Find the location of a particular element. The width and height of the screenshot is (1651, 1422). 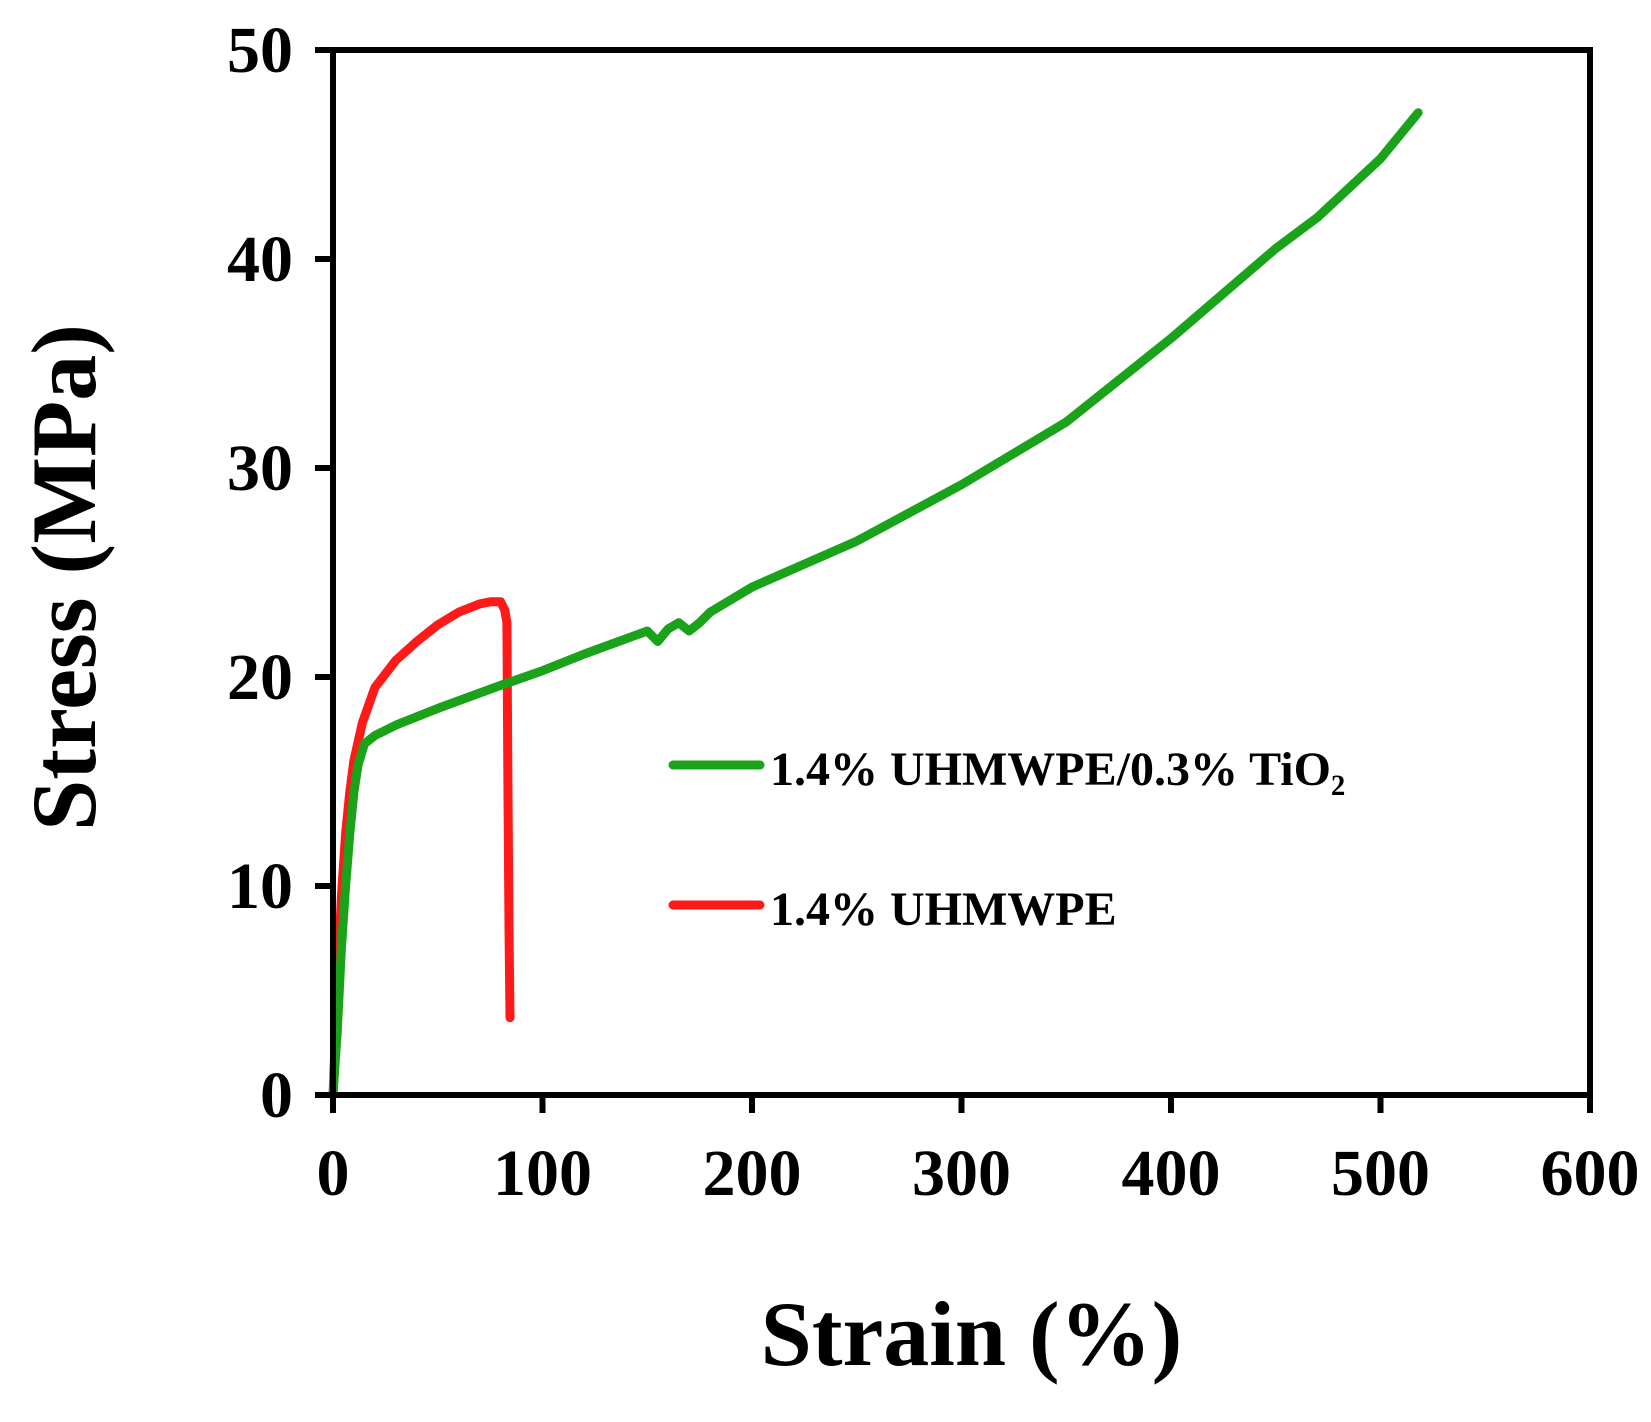

x-tick-label: 0 is located at coordinates (333, 1173).